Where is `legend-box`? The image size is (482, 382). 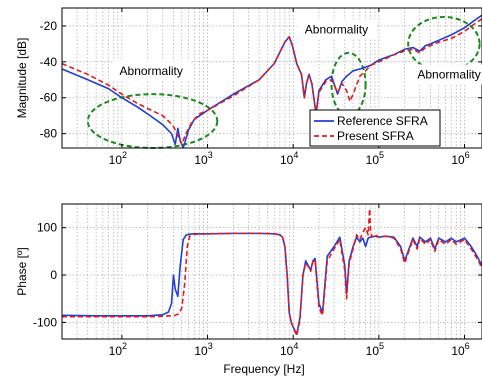
legend-box is located at coordinates (375, 128).